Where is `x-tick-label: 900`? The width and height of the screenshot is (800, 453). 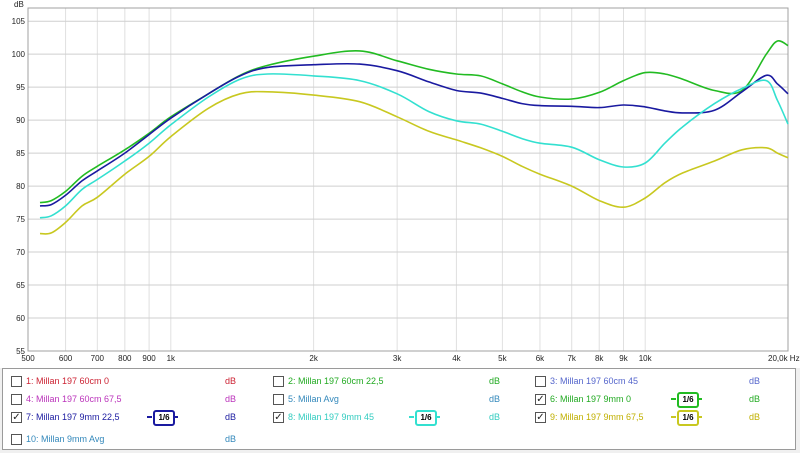 x-tick-label: 900 is located at coordinates (149, 358).